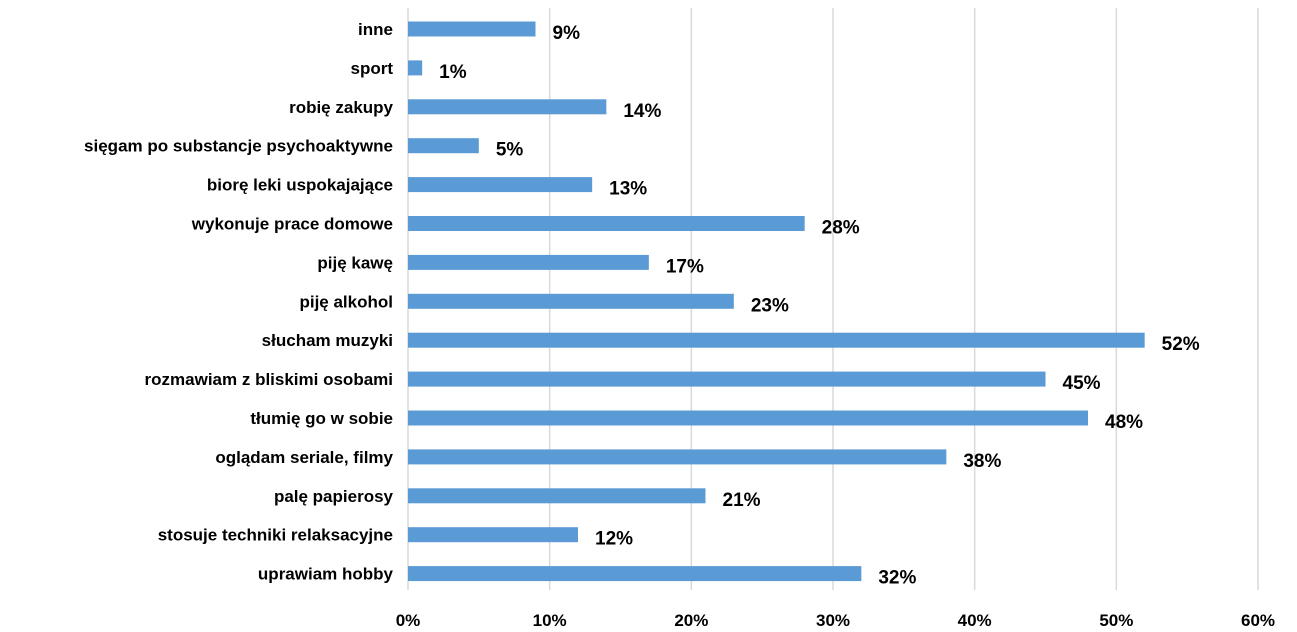  Describe the element at coordinates (1258, 620) in the screenshot. I see `x-tick-label: 60%` at that location.